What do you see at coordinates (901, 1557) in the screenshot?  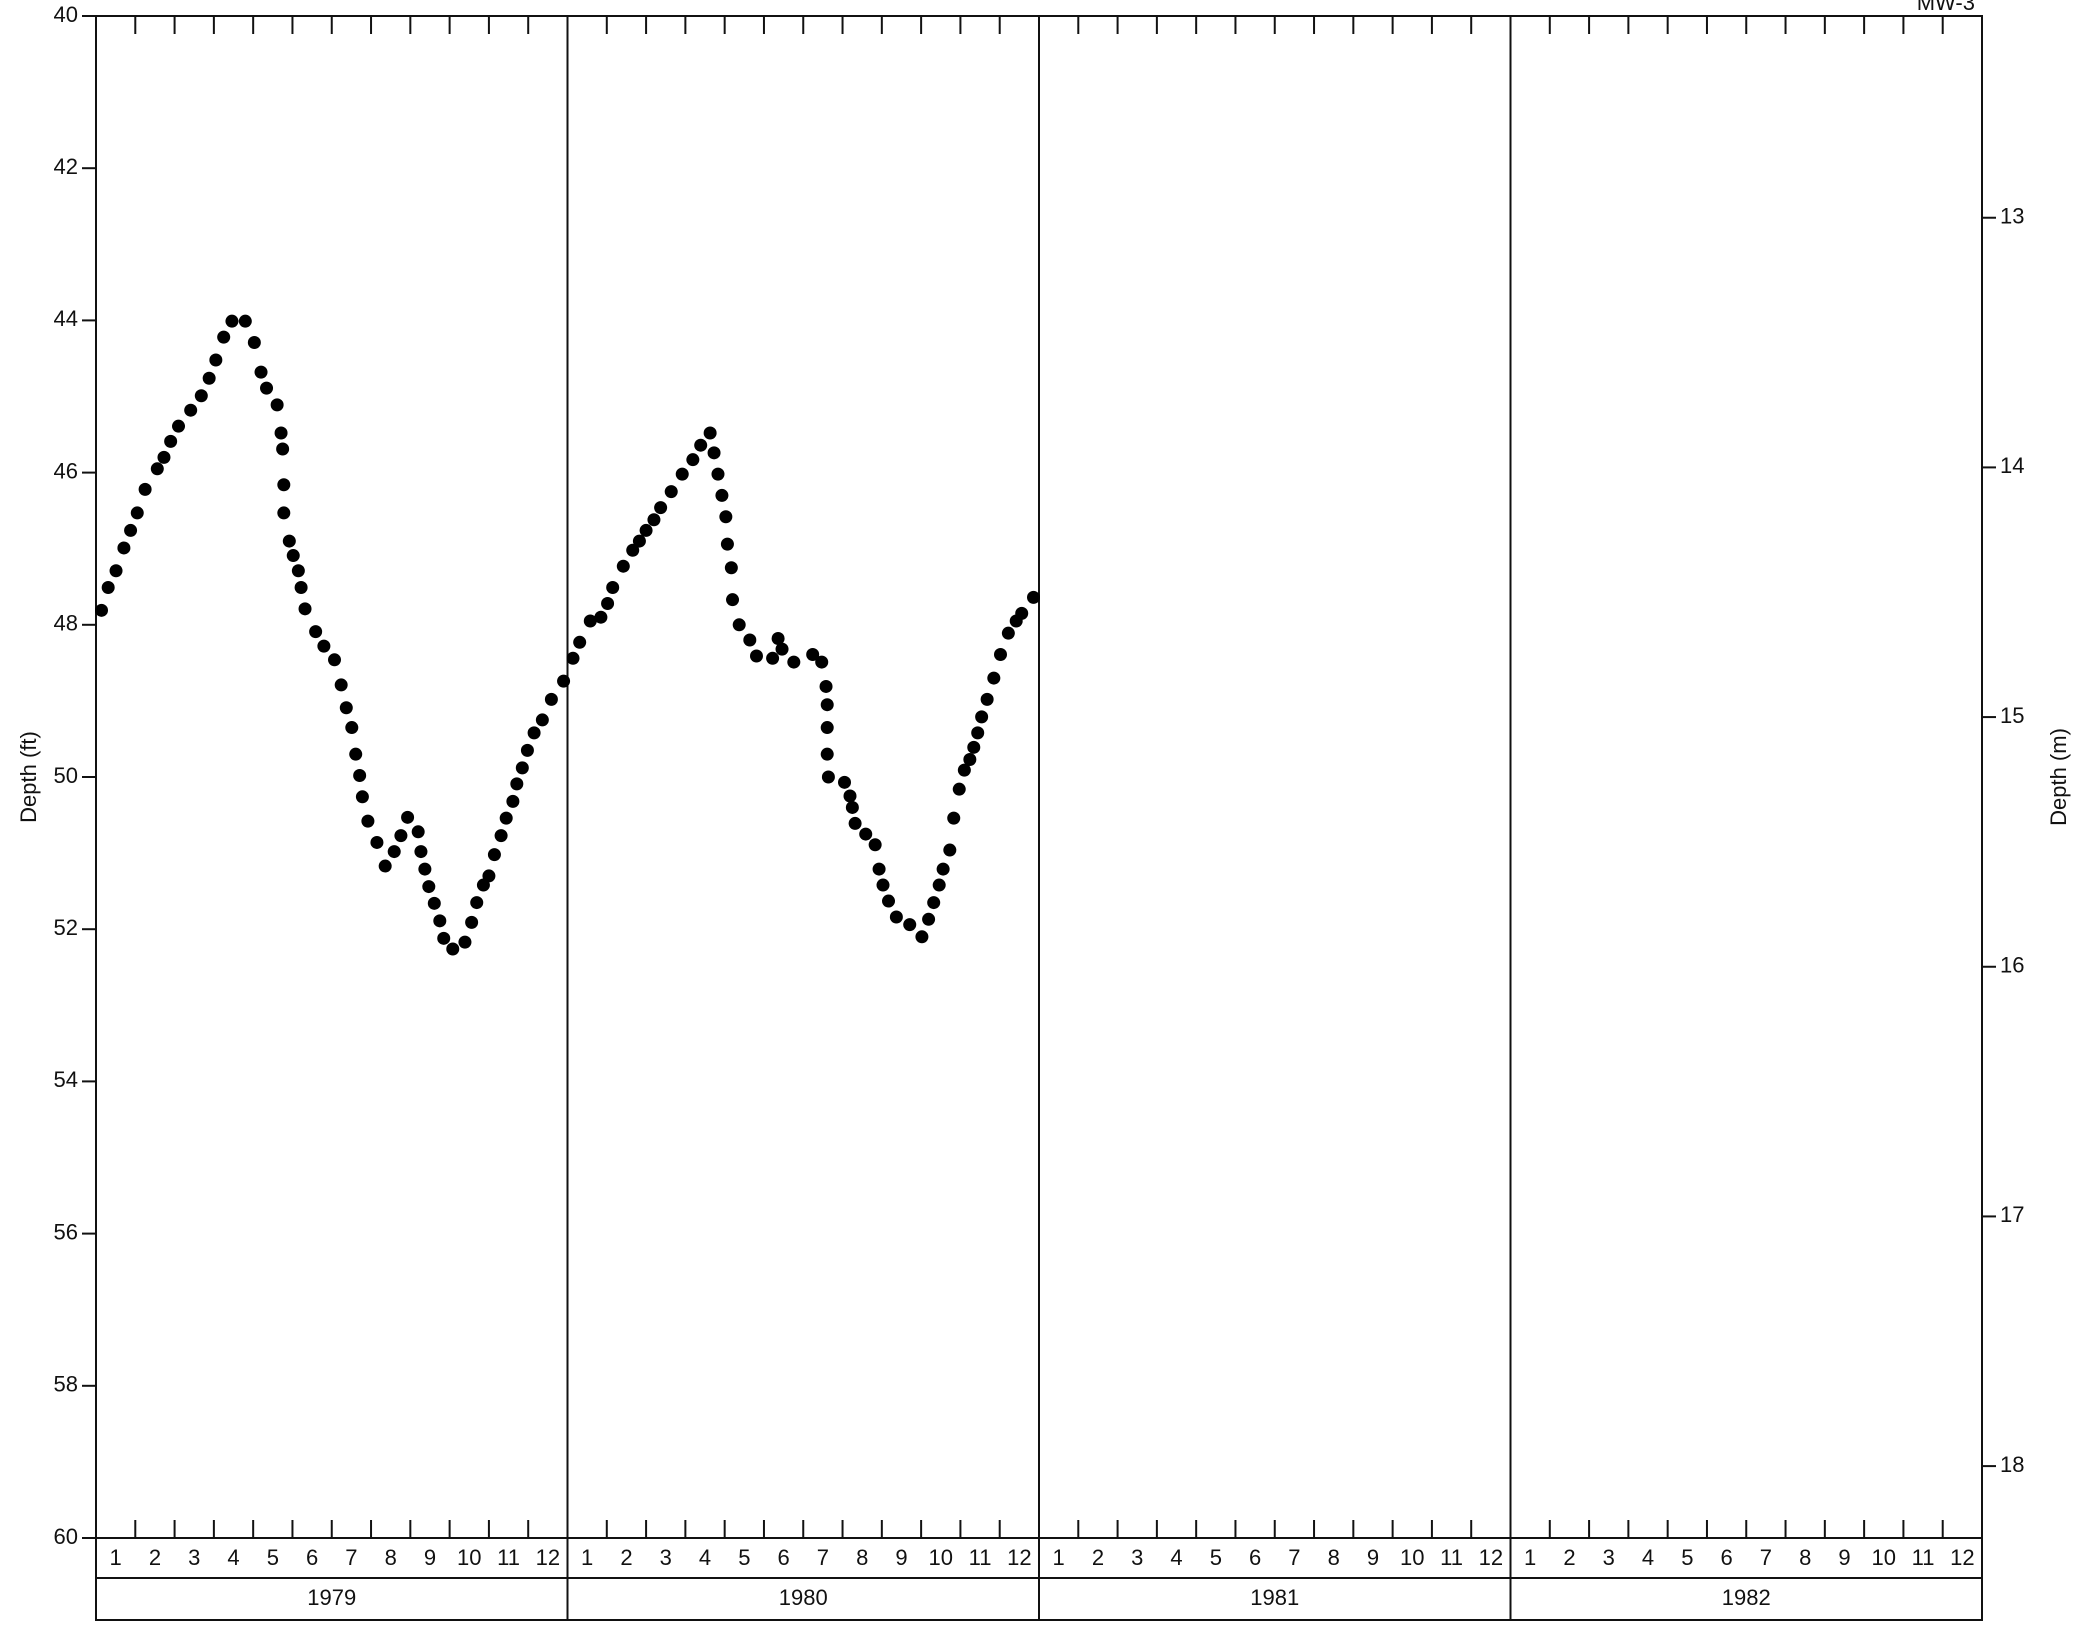 I see `x-tick-label: 9` at bounding box center [901, 1557].